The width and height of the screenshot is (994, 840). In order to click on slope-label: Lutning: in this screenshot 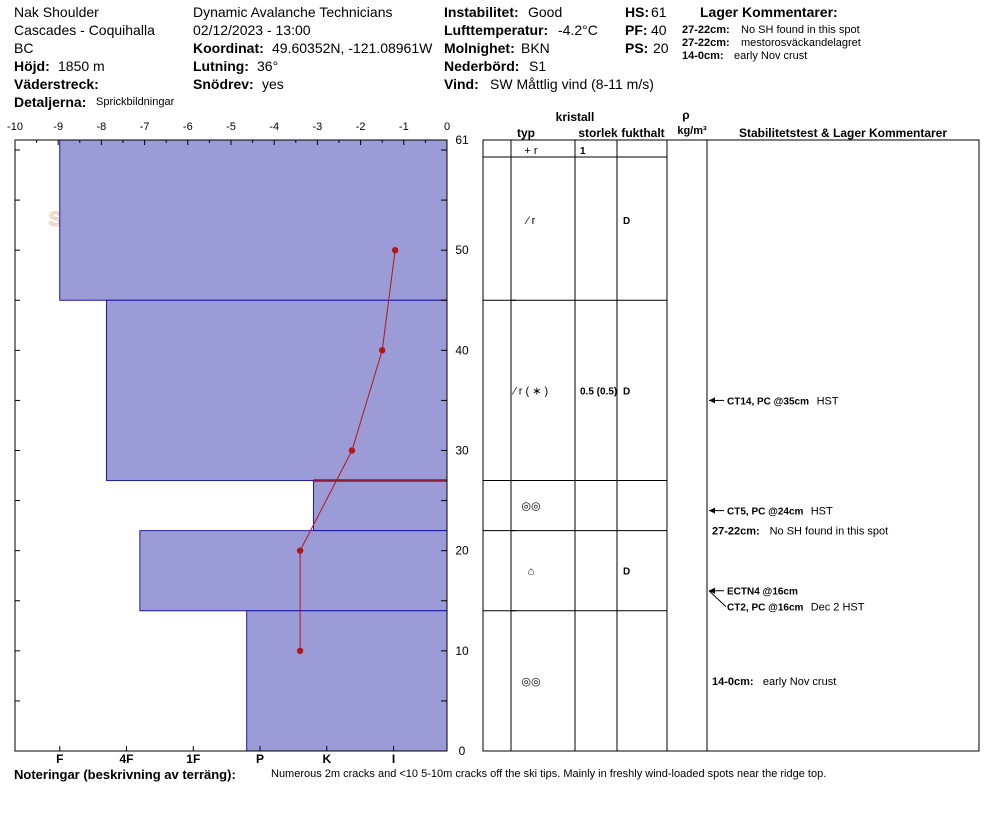, I will do `click(221, 66)`.